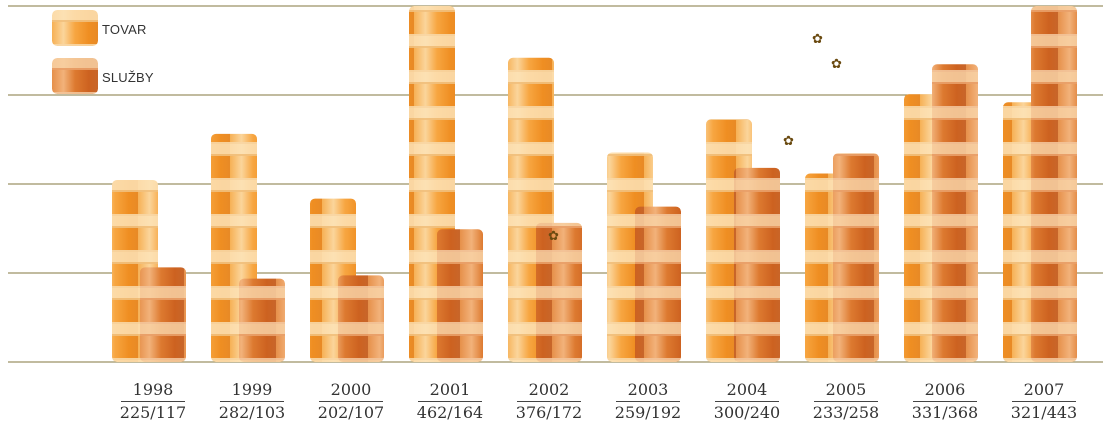 The height and width of the screenshot is (423, 1111). What do you see at coordinates (460, 295) in the screenshot?
I see `bar-sluzby-2001` at bounding box center [460, 295].